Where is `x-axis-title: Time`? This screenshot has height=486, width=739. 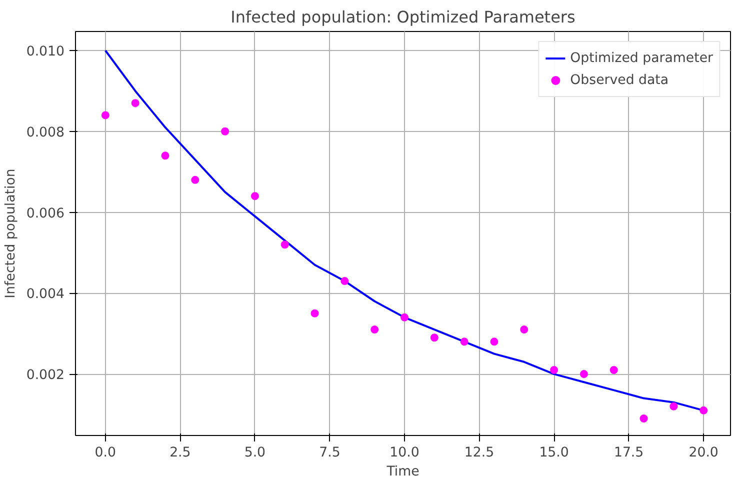
x-axis-title: Time is located at coordinates (403, 472).